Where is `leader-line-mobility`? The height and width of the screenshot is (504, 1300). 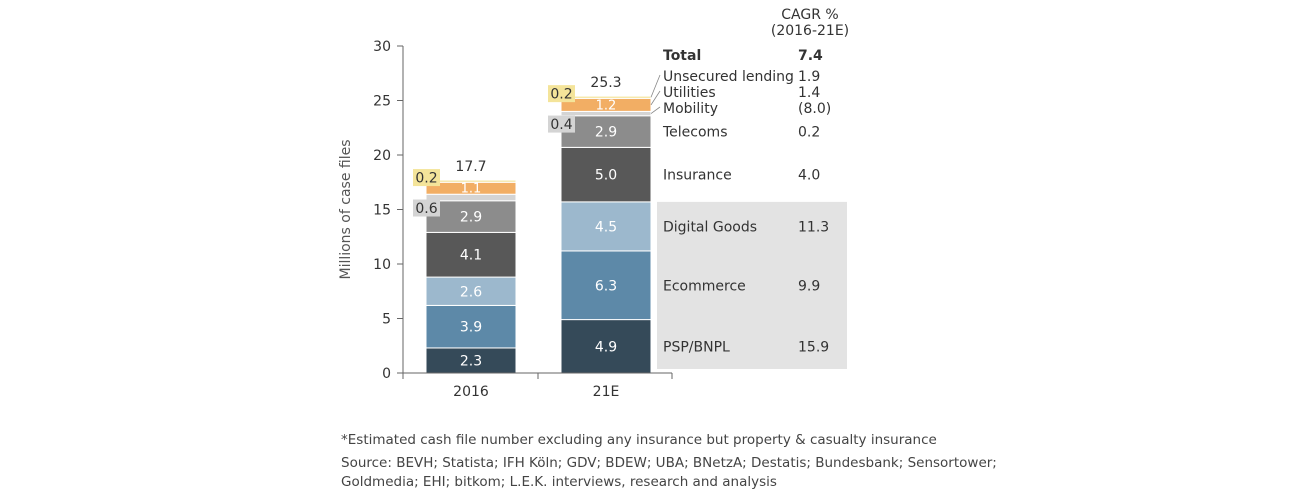 leader-line-mobility is located at coordinates (655, 110).